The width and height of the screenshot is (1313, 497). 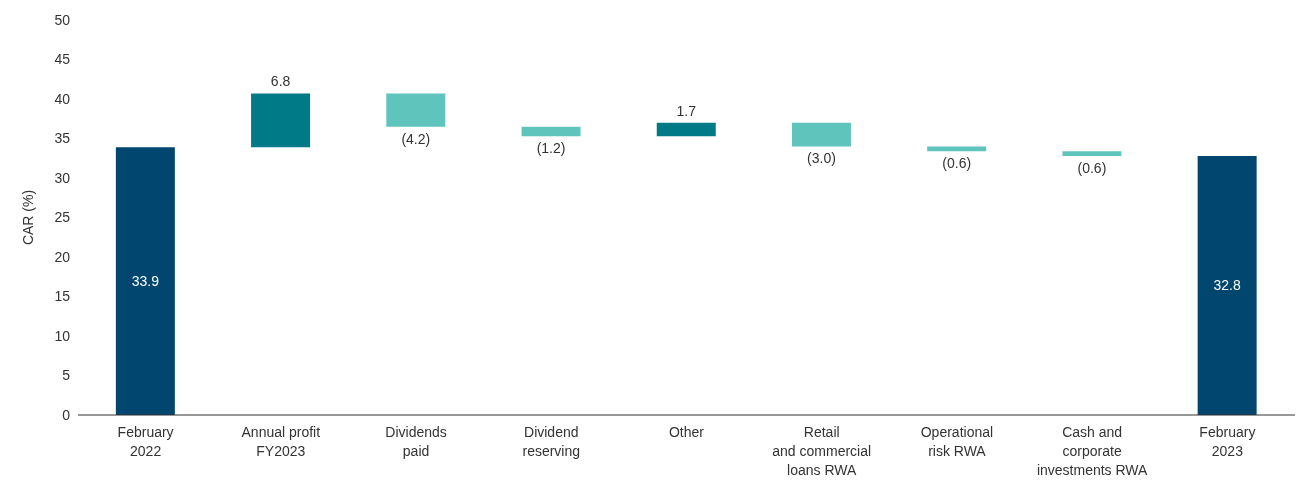 What do you see at coordinates (686, 110) in the screenshot?
I see `data-label: 1.7` at bounding box center [686, 110].